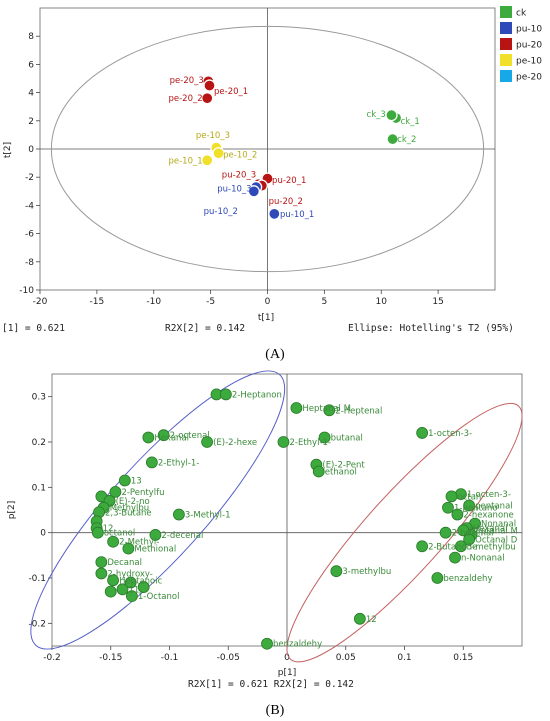  What do you see at coordinates (129, 509) in the screenshot?
I see `loading-label: Methylbu` at bounding box center [129, 509].